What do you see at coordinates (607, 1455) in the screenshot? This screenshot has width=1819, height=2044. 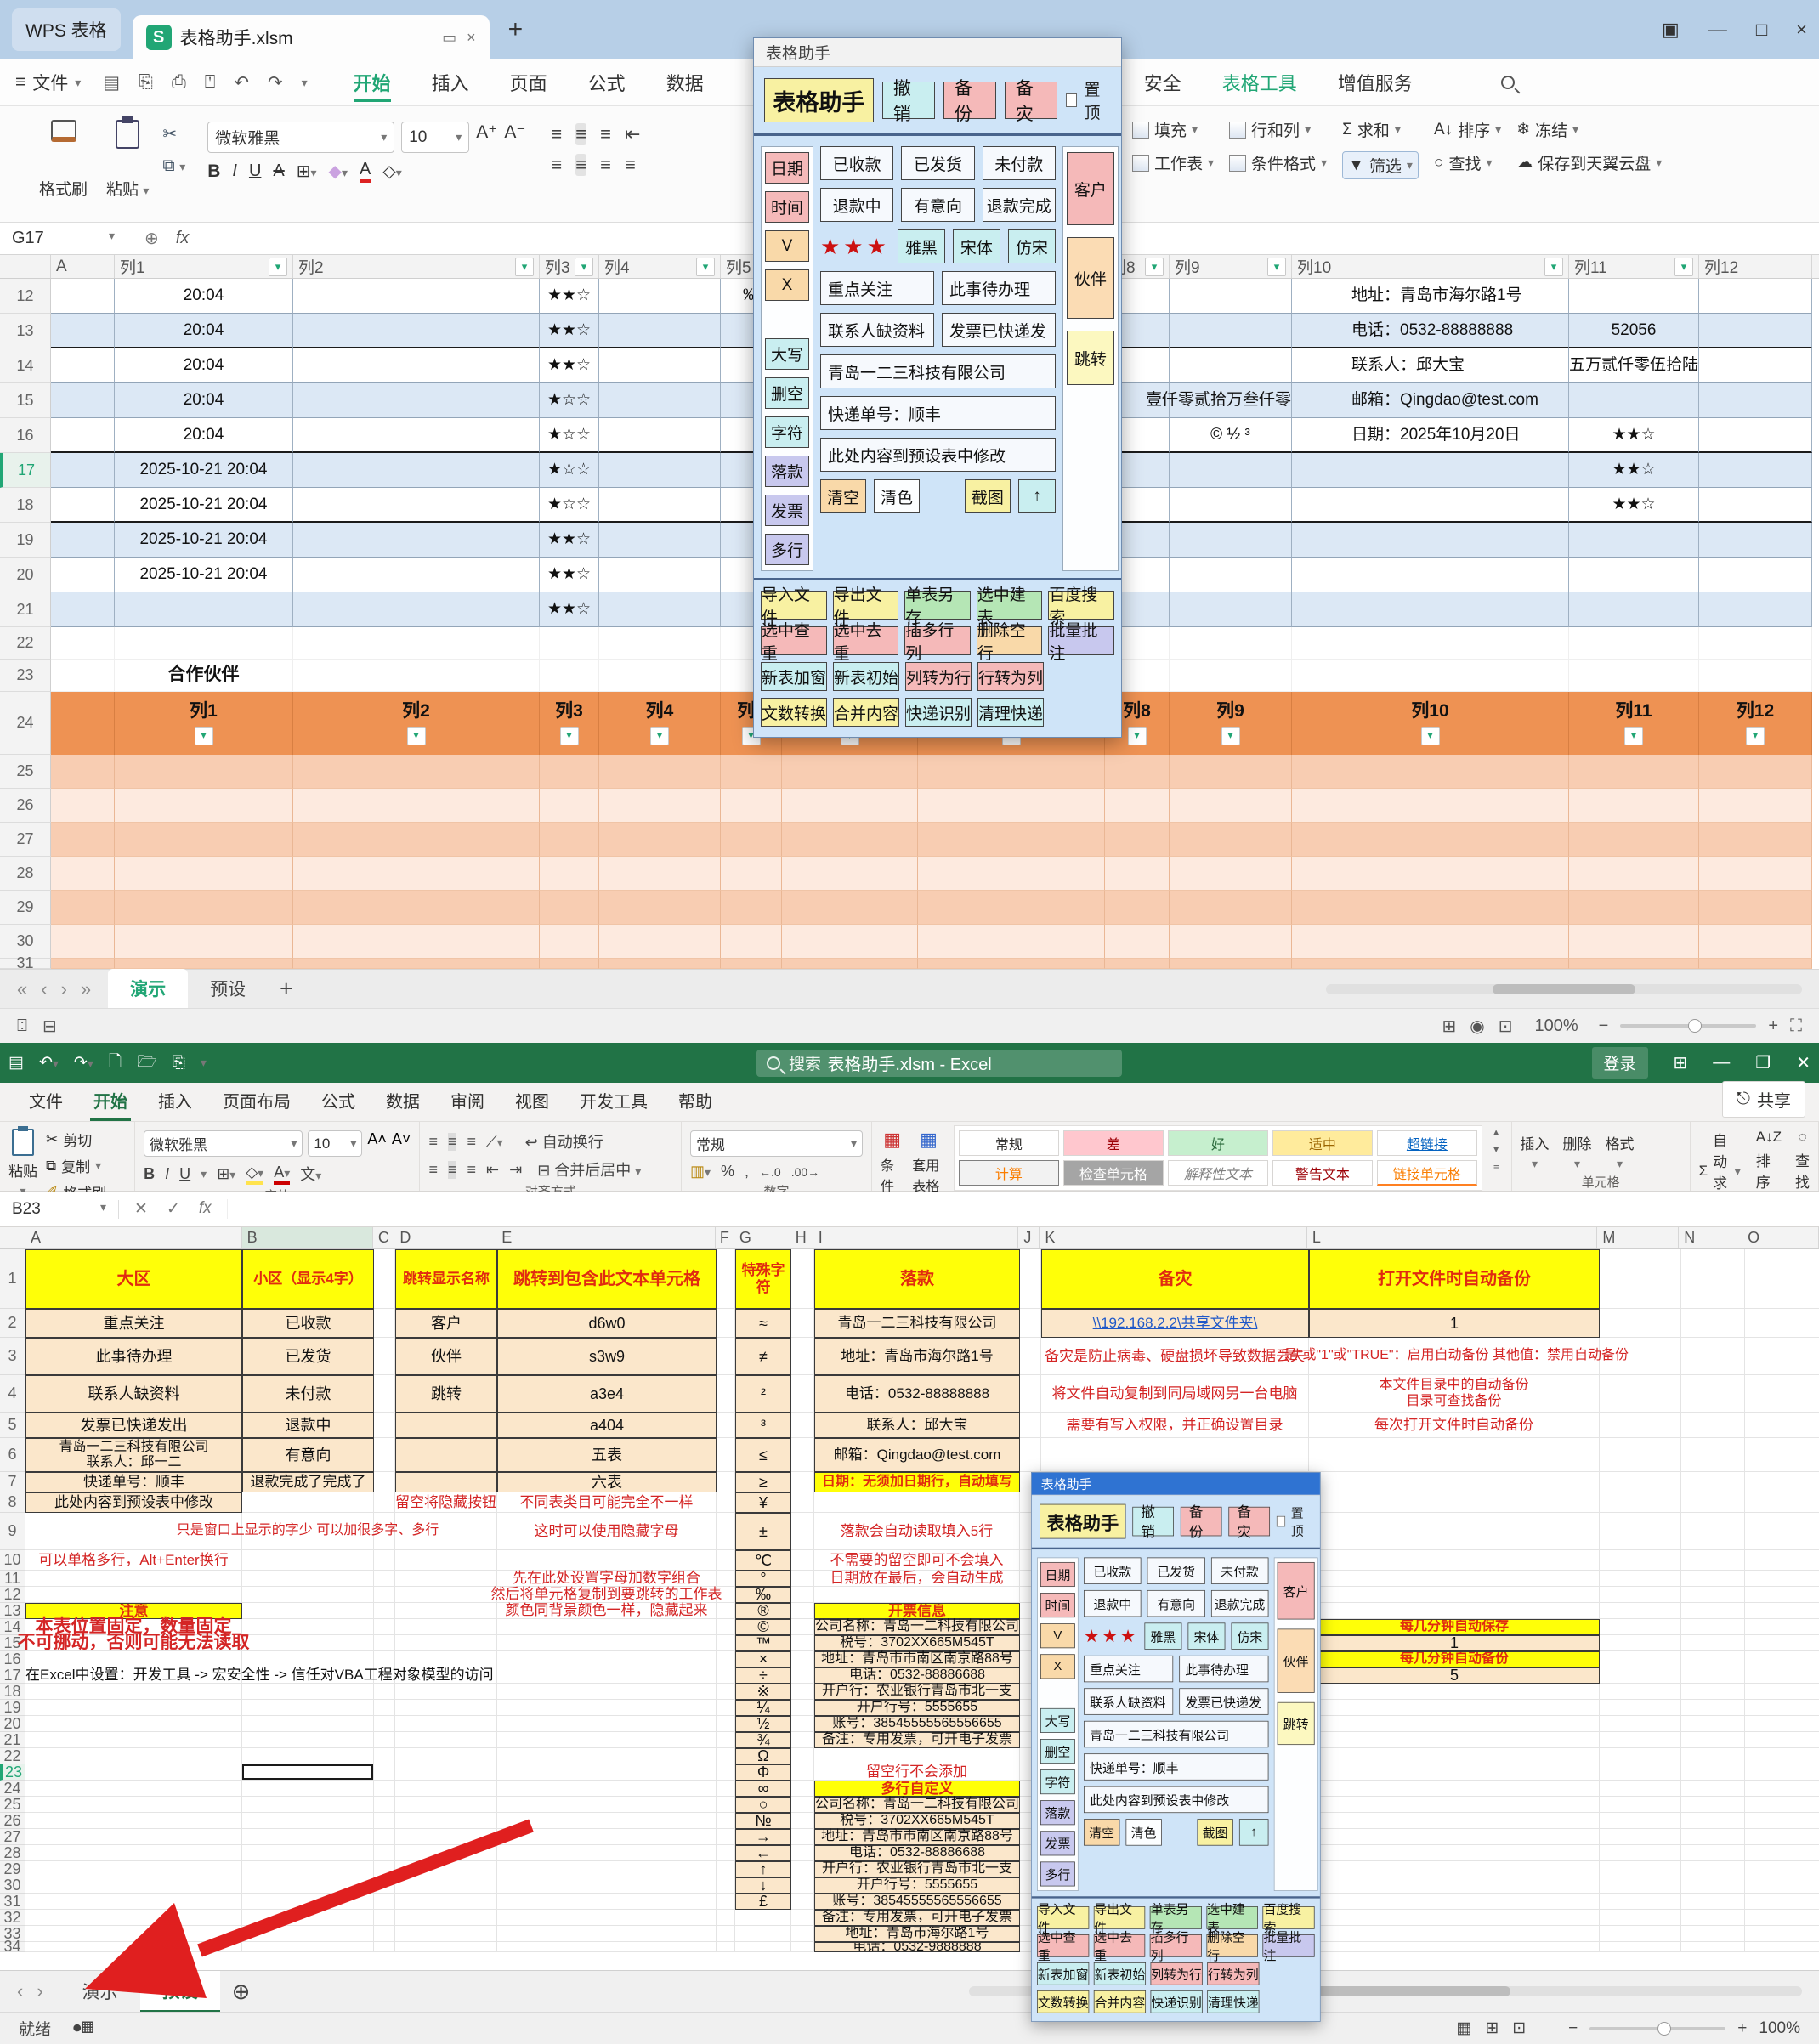 I see `cell: 五表` at bounding box center [607, 1455].